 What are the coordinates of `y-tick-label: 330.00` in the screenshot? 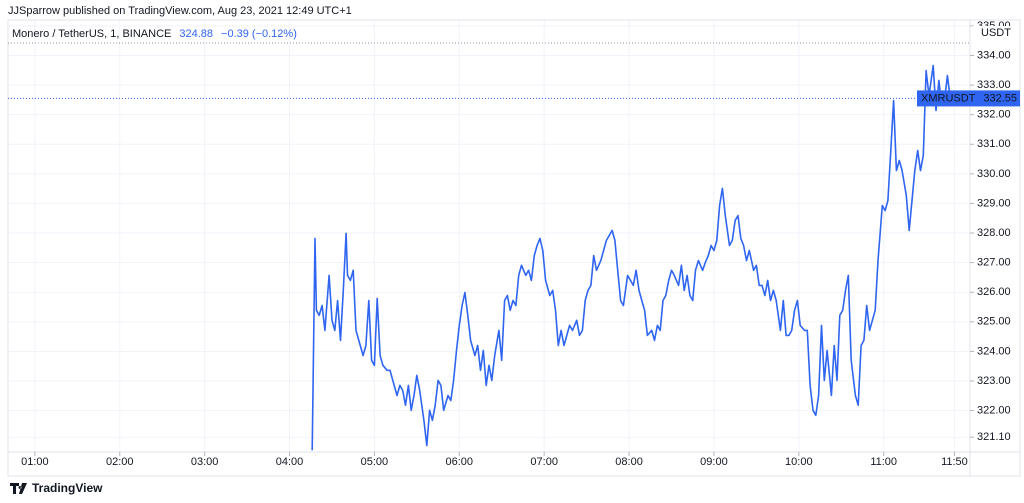 It's located at (994, 174).